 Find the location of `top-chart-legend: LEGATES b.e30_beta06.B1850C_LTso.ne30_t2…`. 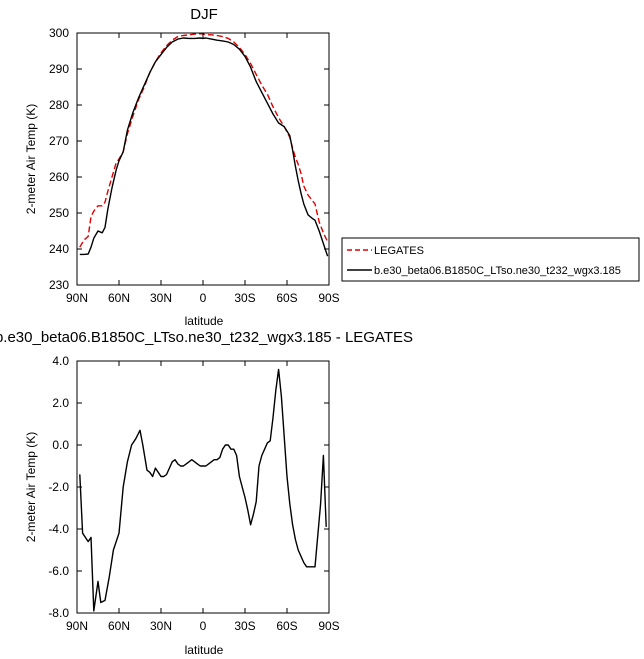

top-chart-legend: LEGATES b.e30_beta06.B1850C_LTso.ne30_t2… is located at coordinates (490, 259).